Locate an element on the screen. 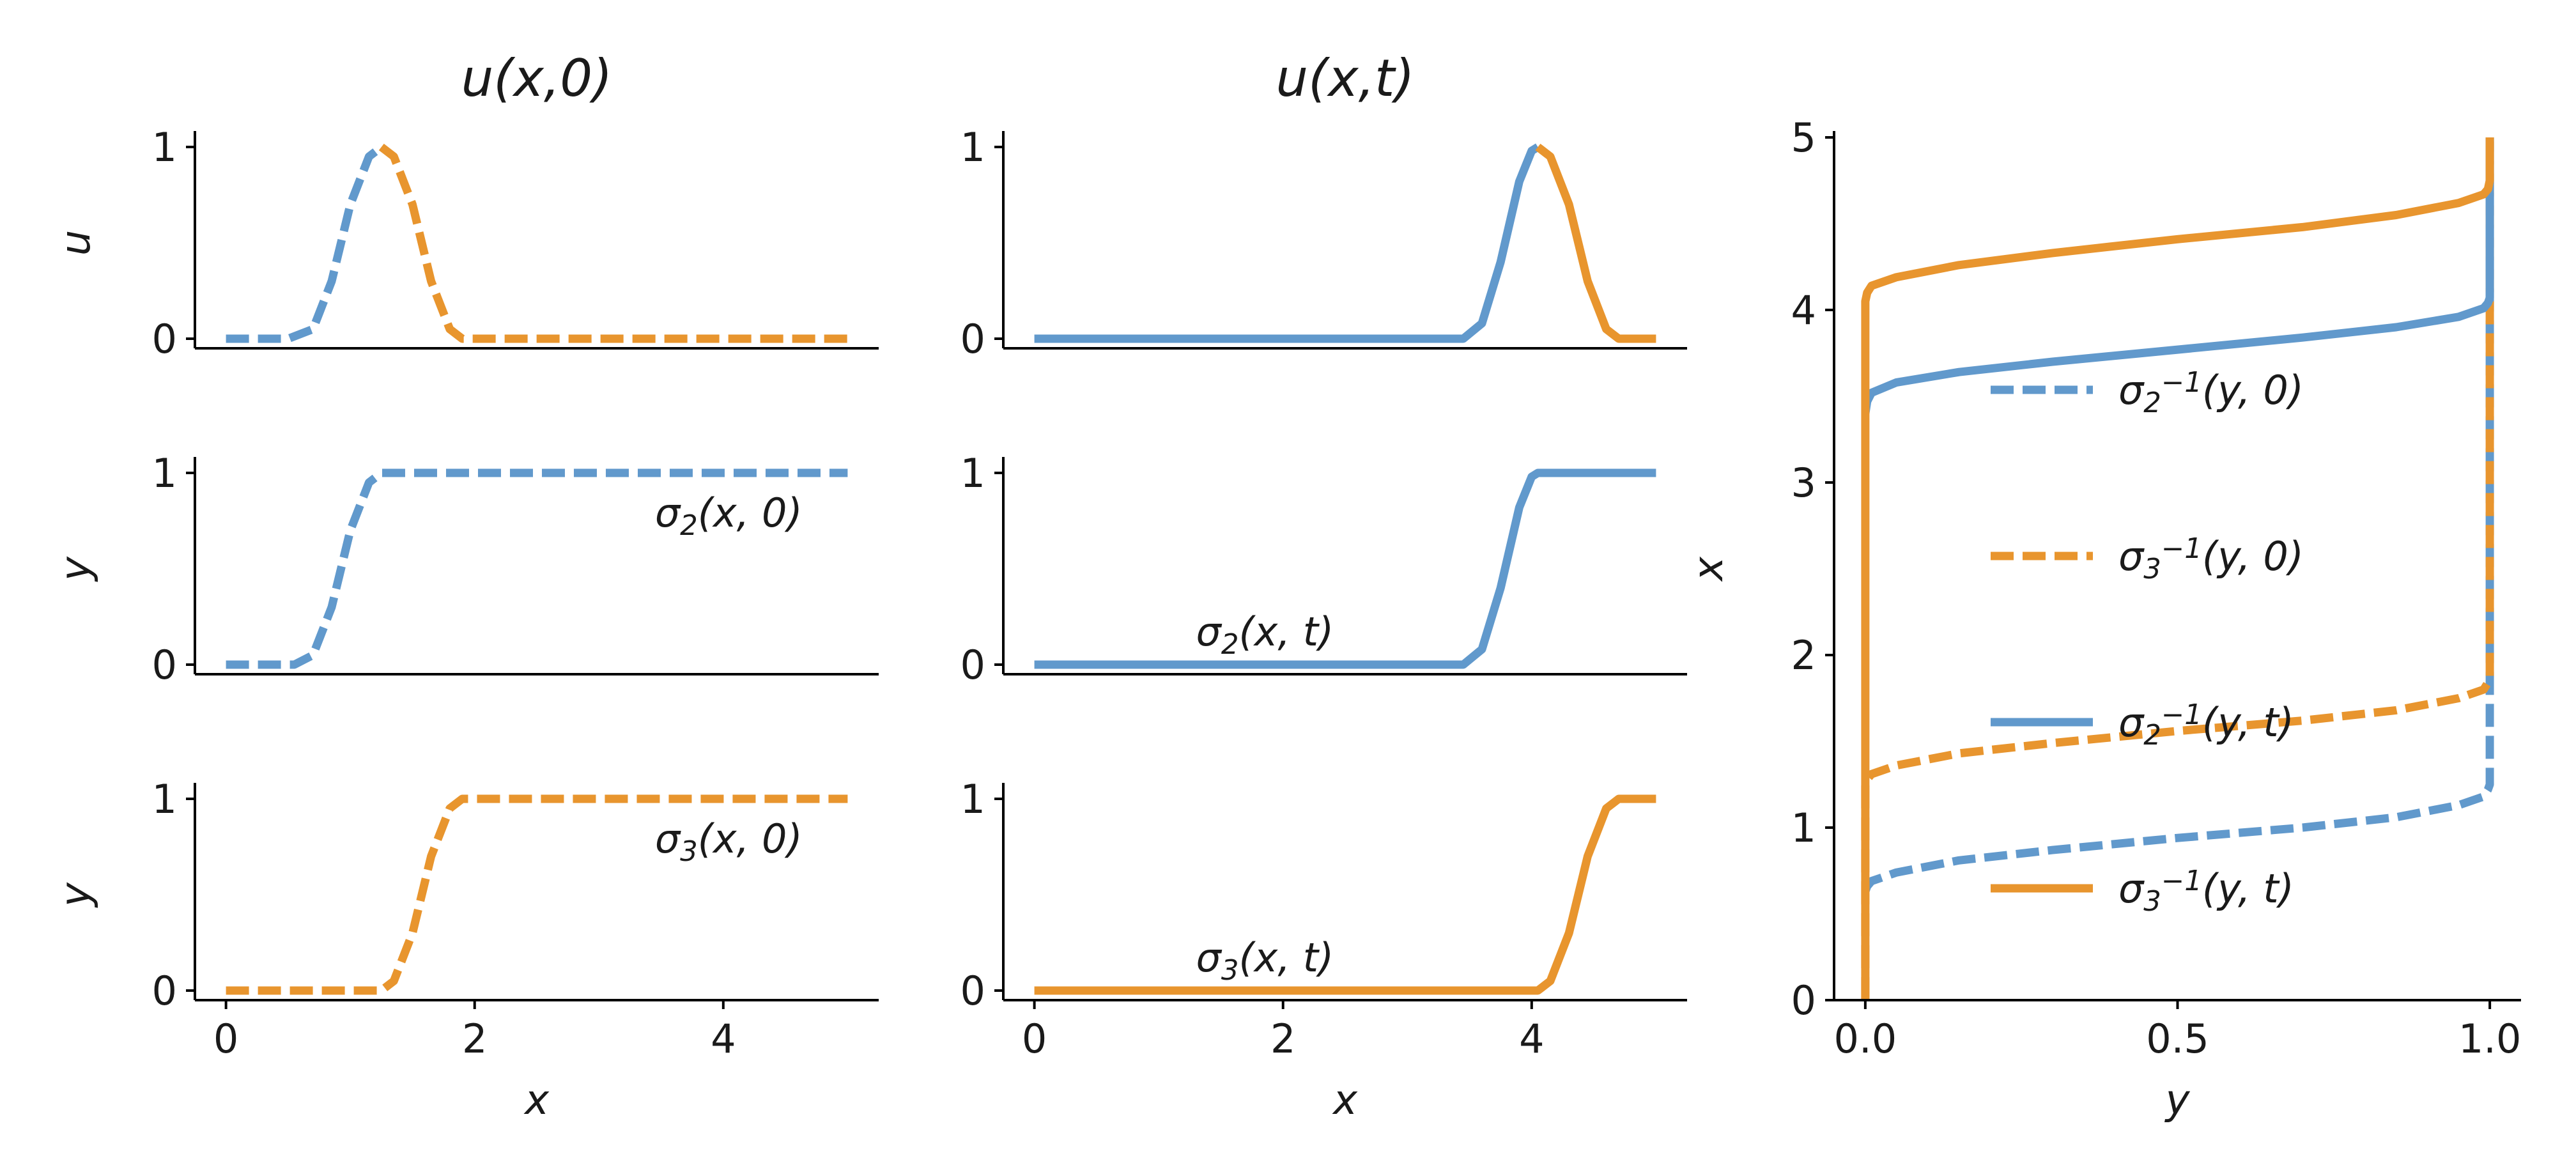 The image size is (2576, 1158). panel-bottom-left: 0 1 0 2 4 x y σ3(x, 0) is located at coordinates (465, 950).